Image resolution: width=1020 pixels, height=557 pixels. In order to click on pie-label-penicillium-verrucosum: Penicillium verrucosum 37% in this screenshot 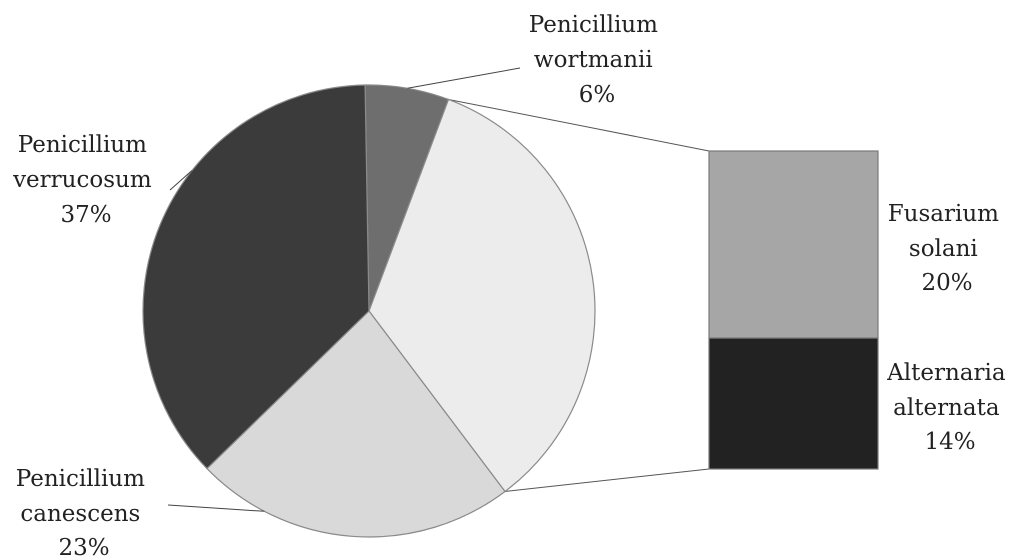, I will do `click(85, 180)`.